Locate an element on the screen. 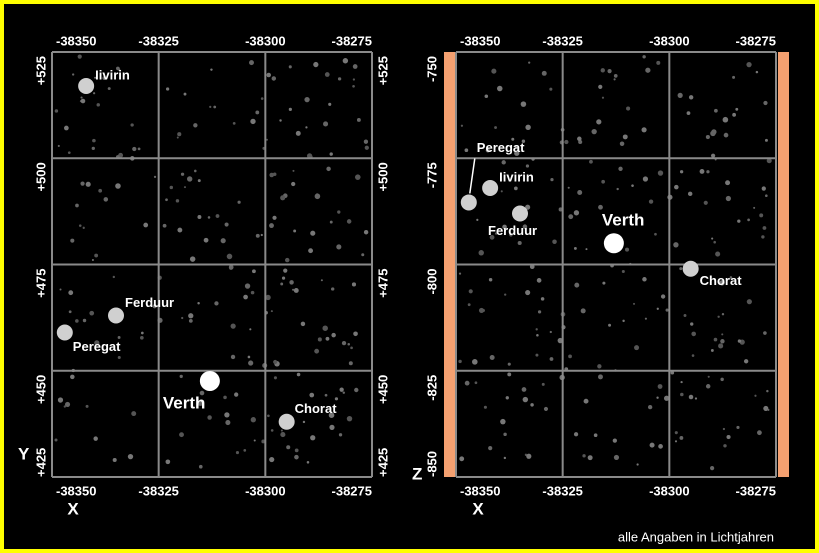  x-tick-label: -38275 is located at coordinates (352, 490).